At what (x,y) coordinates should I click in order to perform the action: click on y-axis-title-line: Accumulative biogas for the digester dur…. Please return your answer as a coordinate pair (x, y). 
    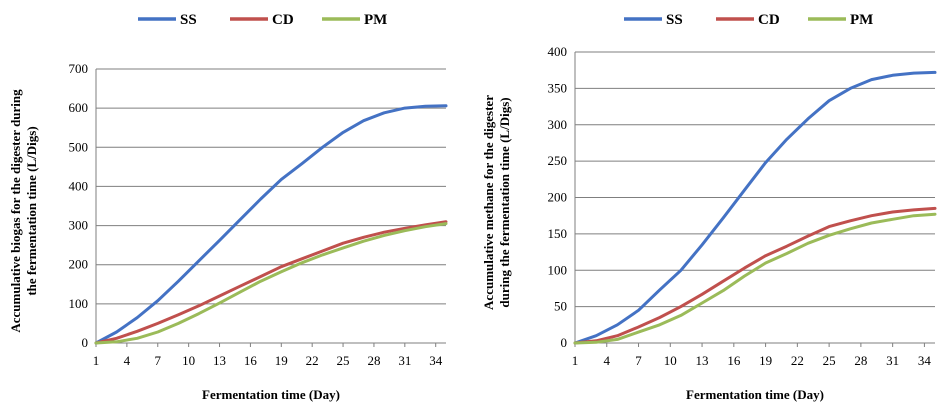
    Looking at the image, I should click on (15, 211).